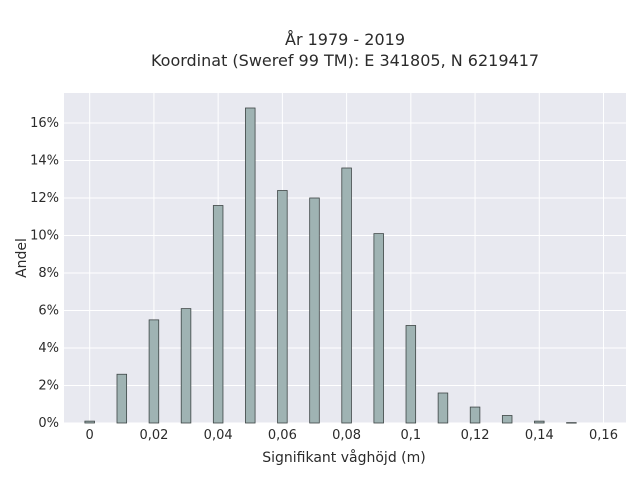 The height and width of the screenshot is (480, 640). Describe the element at coordinates (346, 435) in the screenshot. I see `x-tick-label: 0,08` at that location.